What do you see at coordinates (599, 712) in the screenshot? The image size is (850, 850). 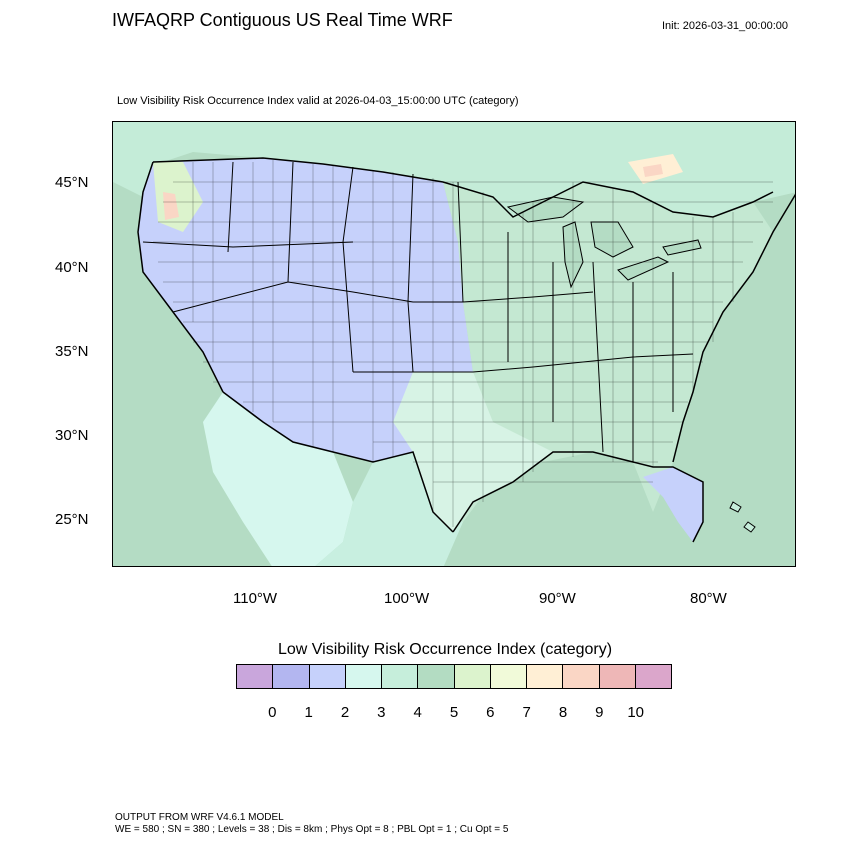 I see `legend-tick-label: 9` at bounding box center [599, 712].